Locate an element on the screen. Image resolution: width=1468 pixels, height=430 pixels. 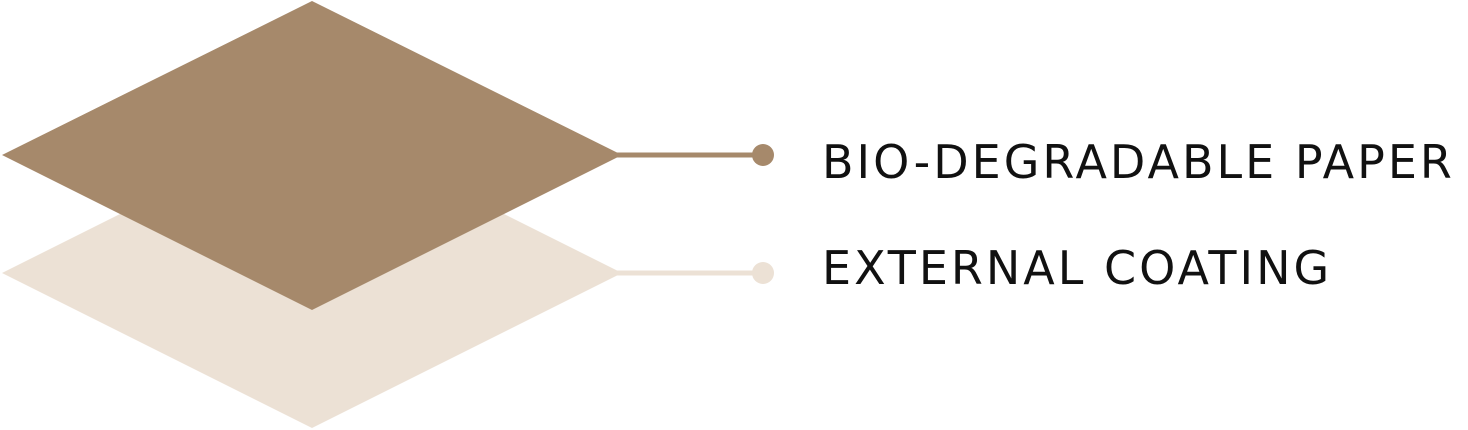
bio-degradable-paper-label: BIO-DEGRADABLE PAPER is located at coordinates (1138, 162).